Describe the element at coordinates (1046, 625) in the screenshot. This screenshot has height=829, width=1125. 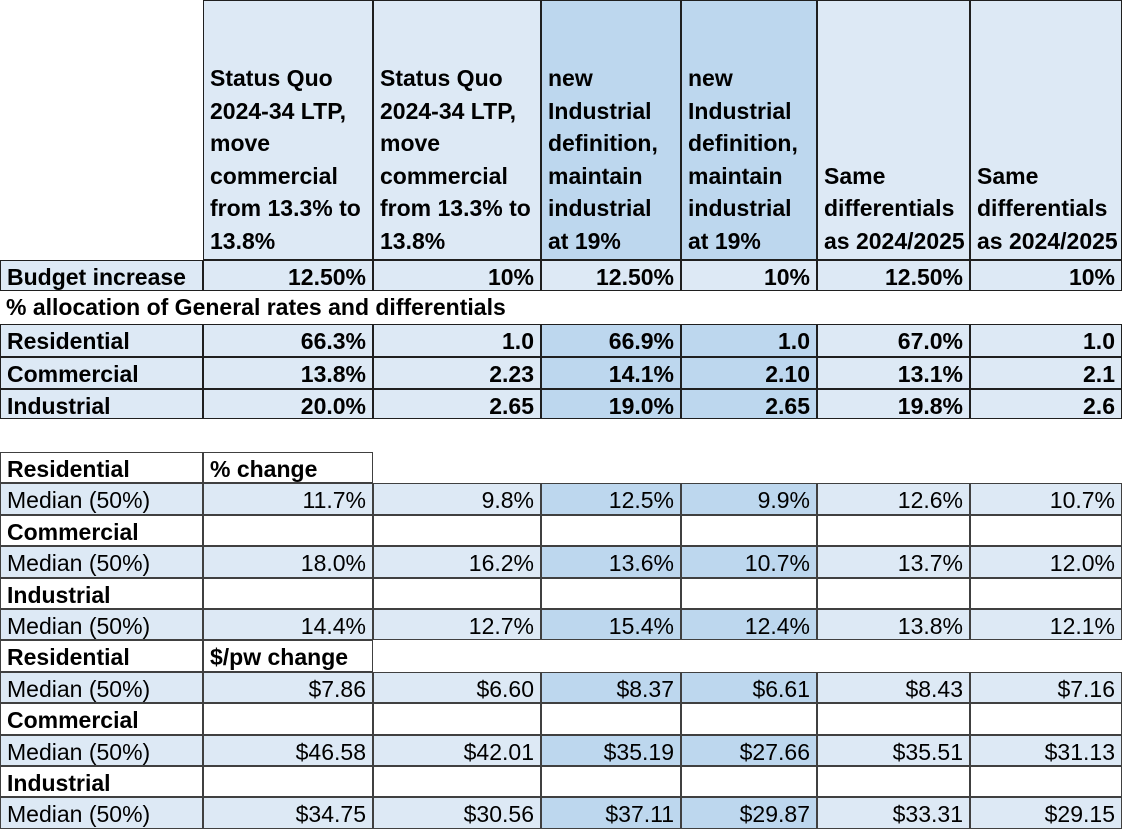
I see `median-value: 12.1%` at that location.